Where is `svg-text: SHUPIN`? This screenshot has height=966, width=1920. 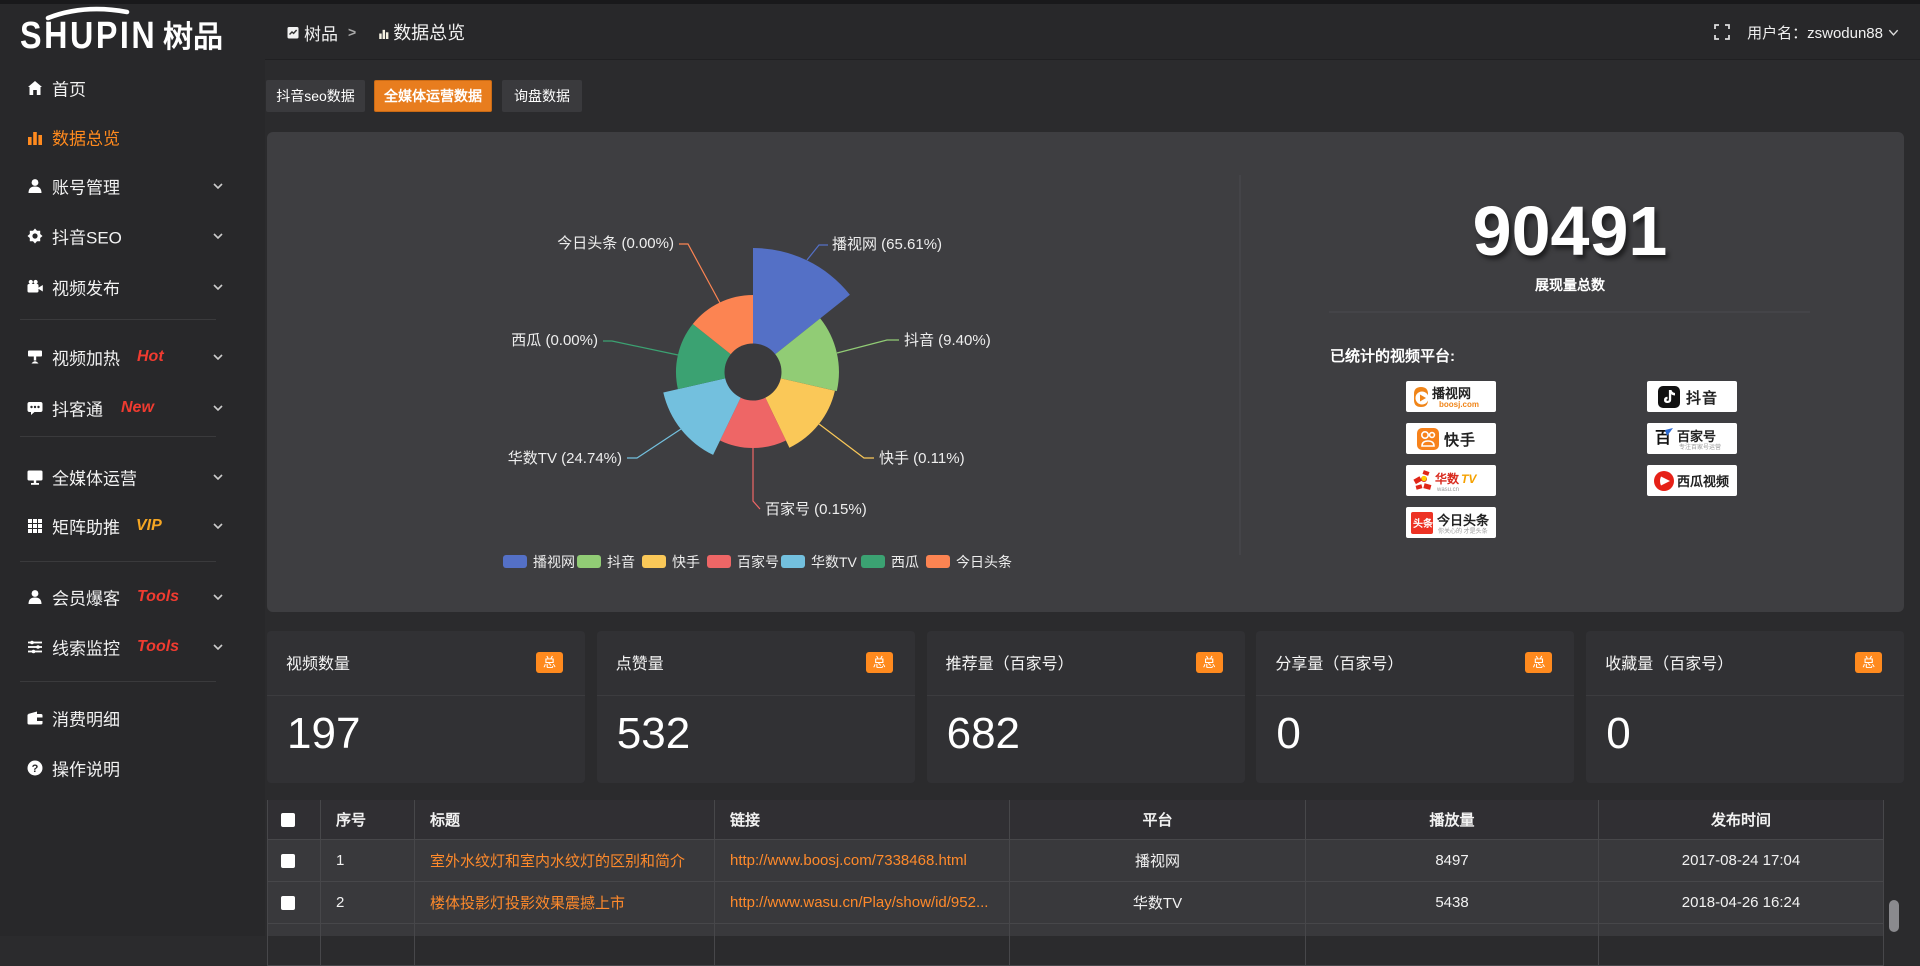
svg-text: SHUPIN is located at coordinates (88, 36).